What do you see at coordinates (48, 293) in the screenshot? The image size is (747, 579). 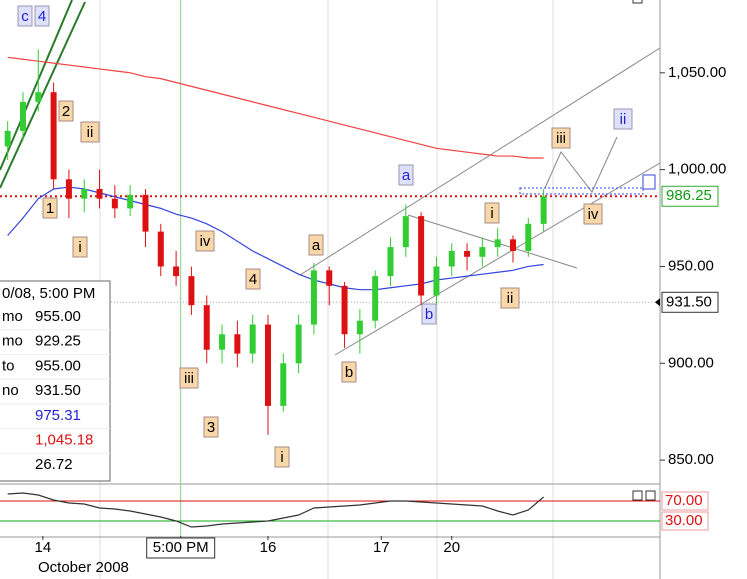 I see `info-title: 0/08, 5:00 PM` at bounding box center [48, 293].